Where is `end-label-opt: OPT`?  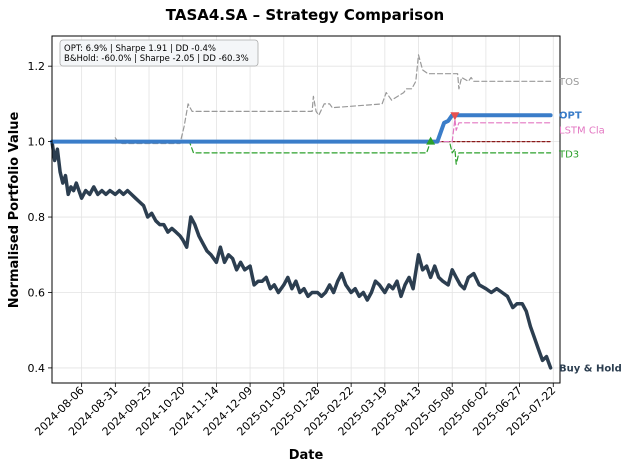 end-label-opt: OPT is located at coordinates (570, 116).